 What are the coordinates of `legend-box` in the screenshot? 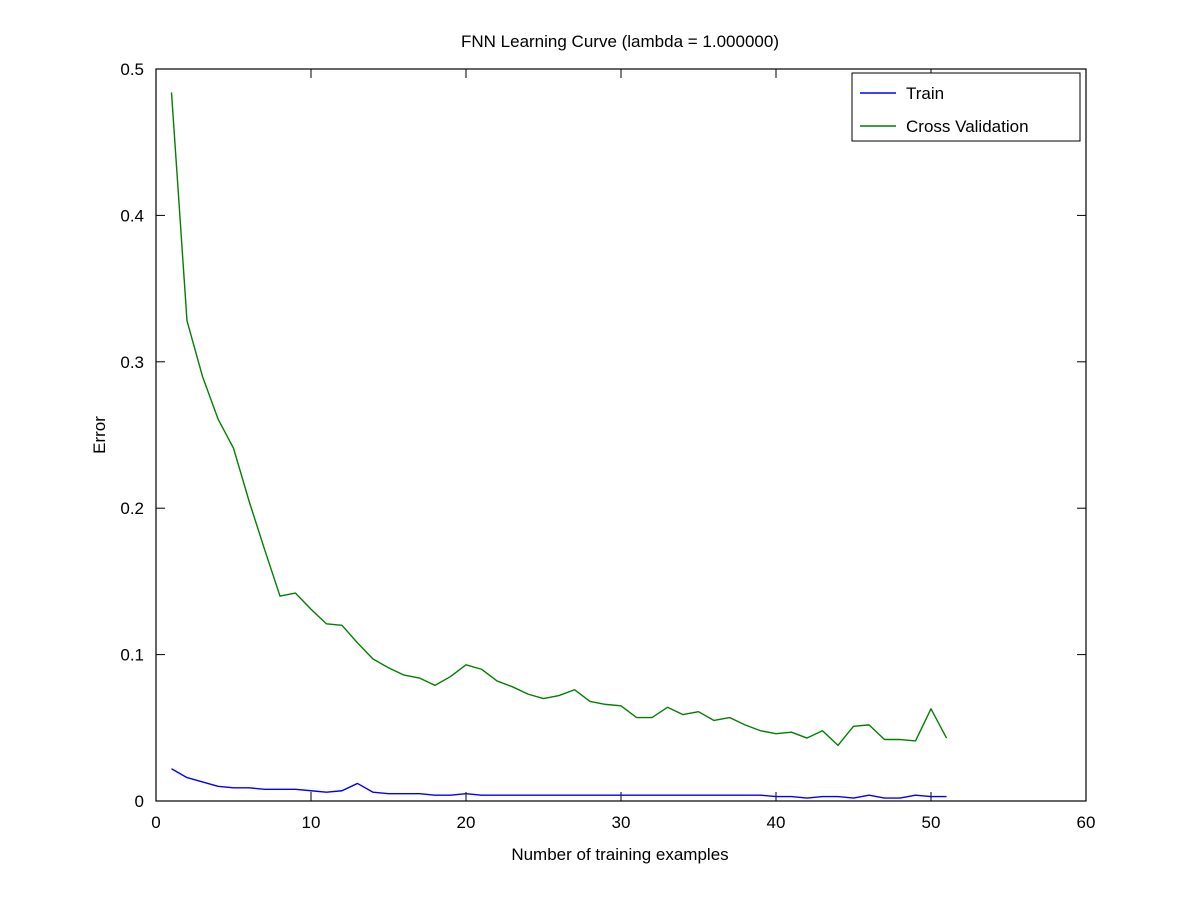 It's located at (966, 107).